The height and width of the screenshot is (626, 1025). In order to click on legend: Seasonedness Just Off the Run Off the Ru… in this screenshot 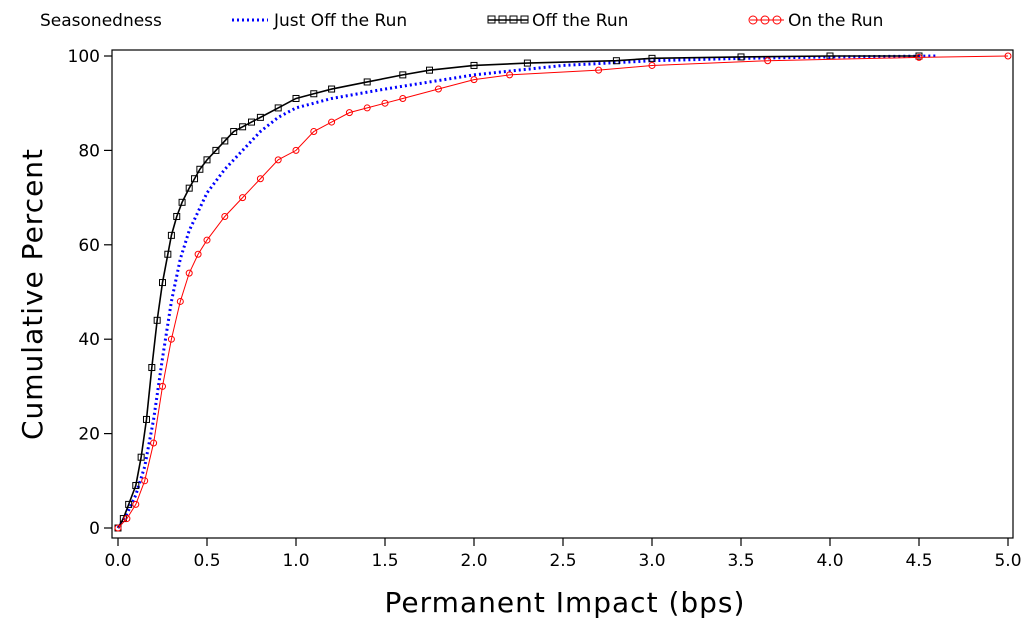, I will do `click(461, 21)`.